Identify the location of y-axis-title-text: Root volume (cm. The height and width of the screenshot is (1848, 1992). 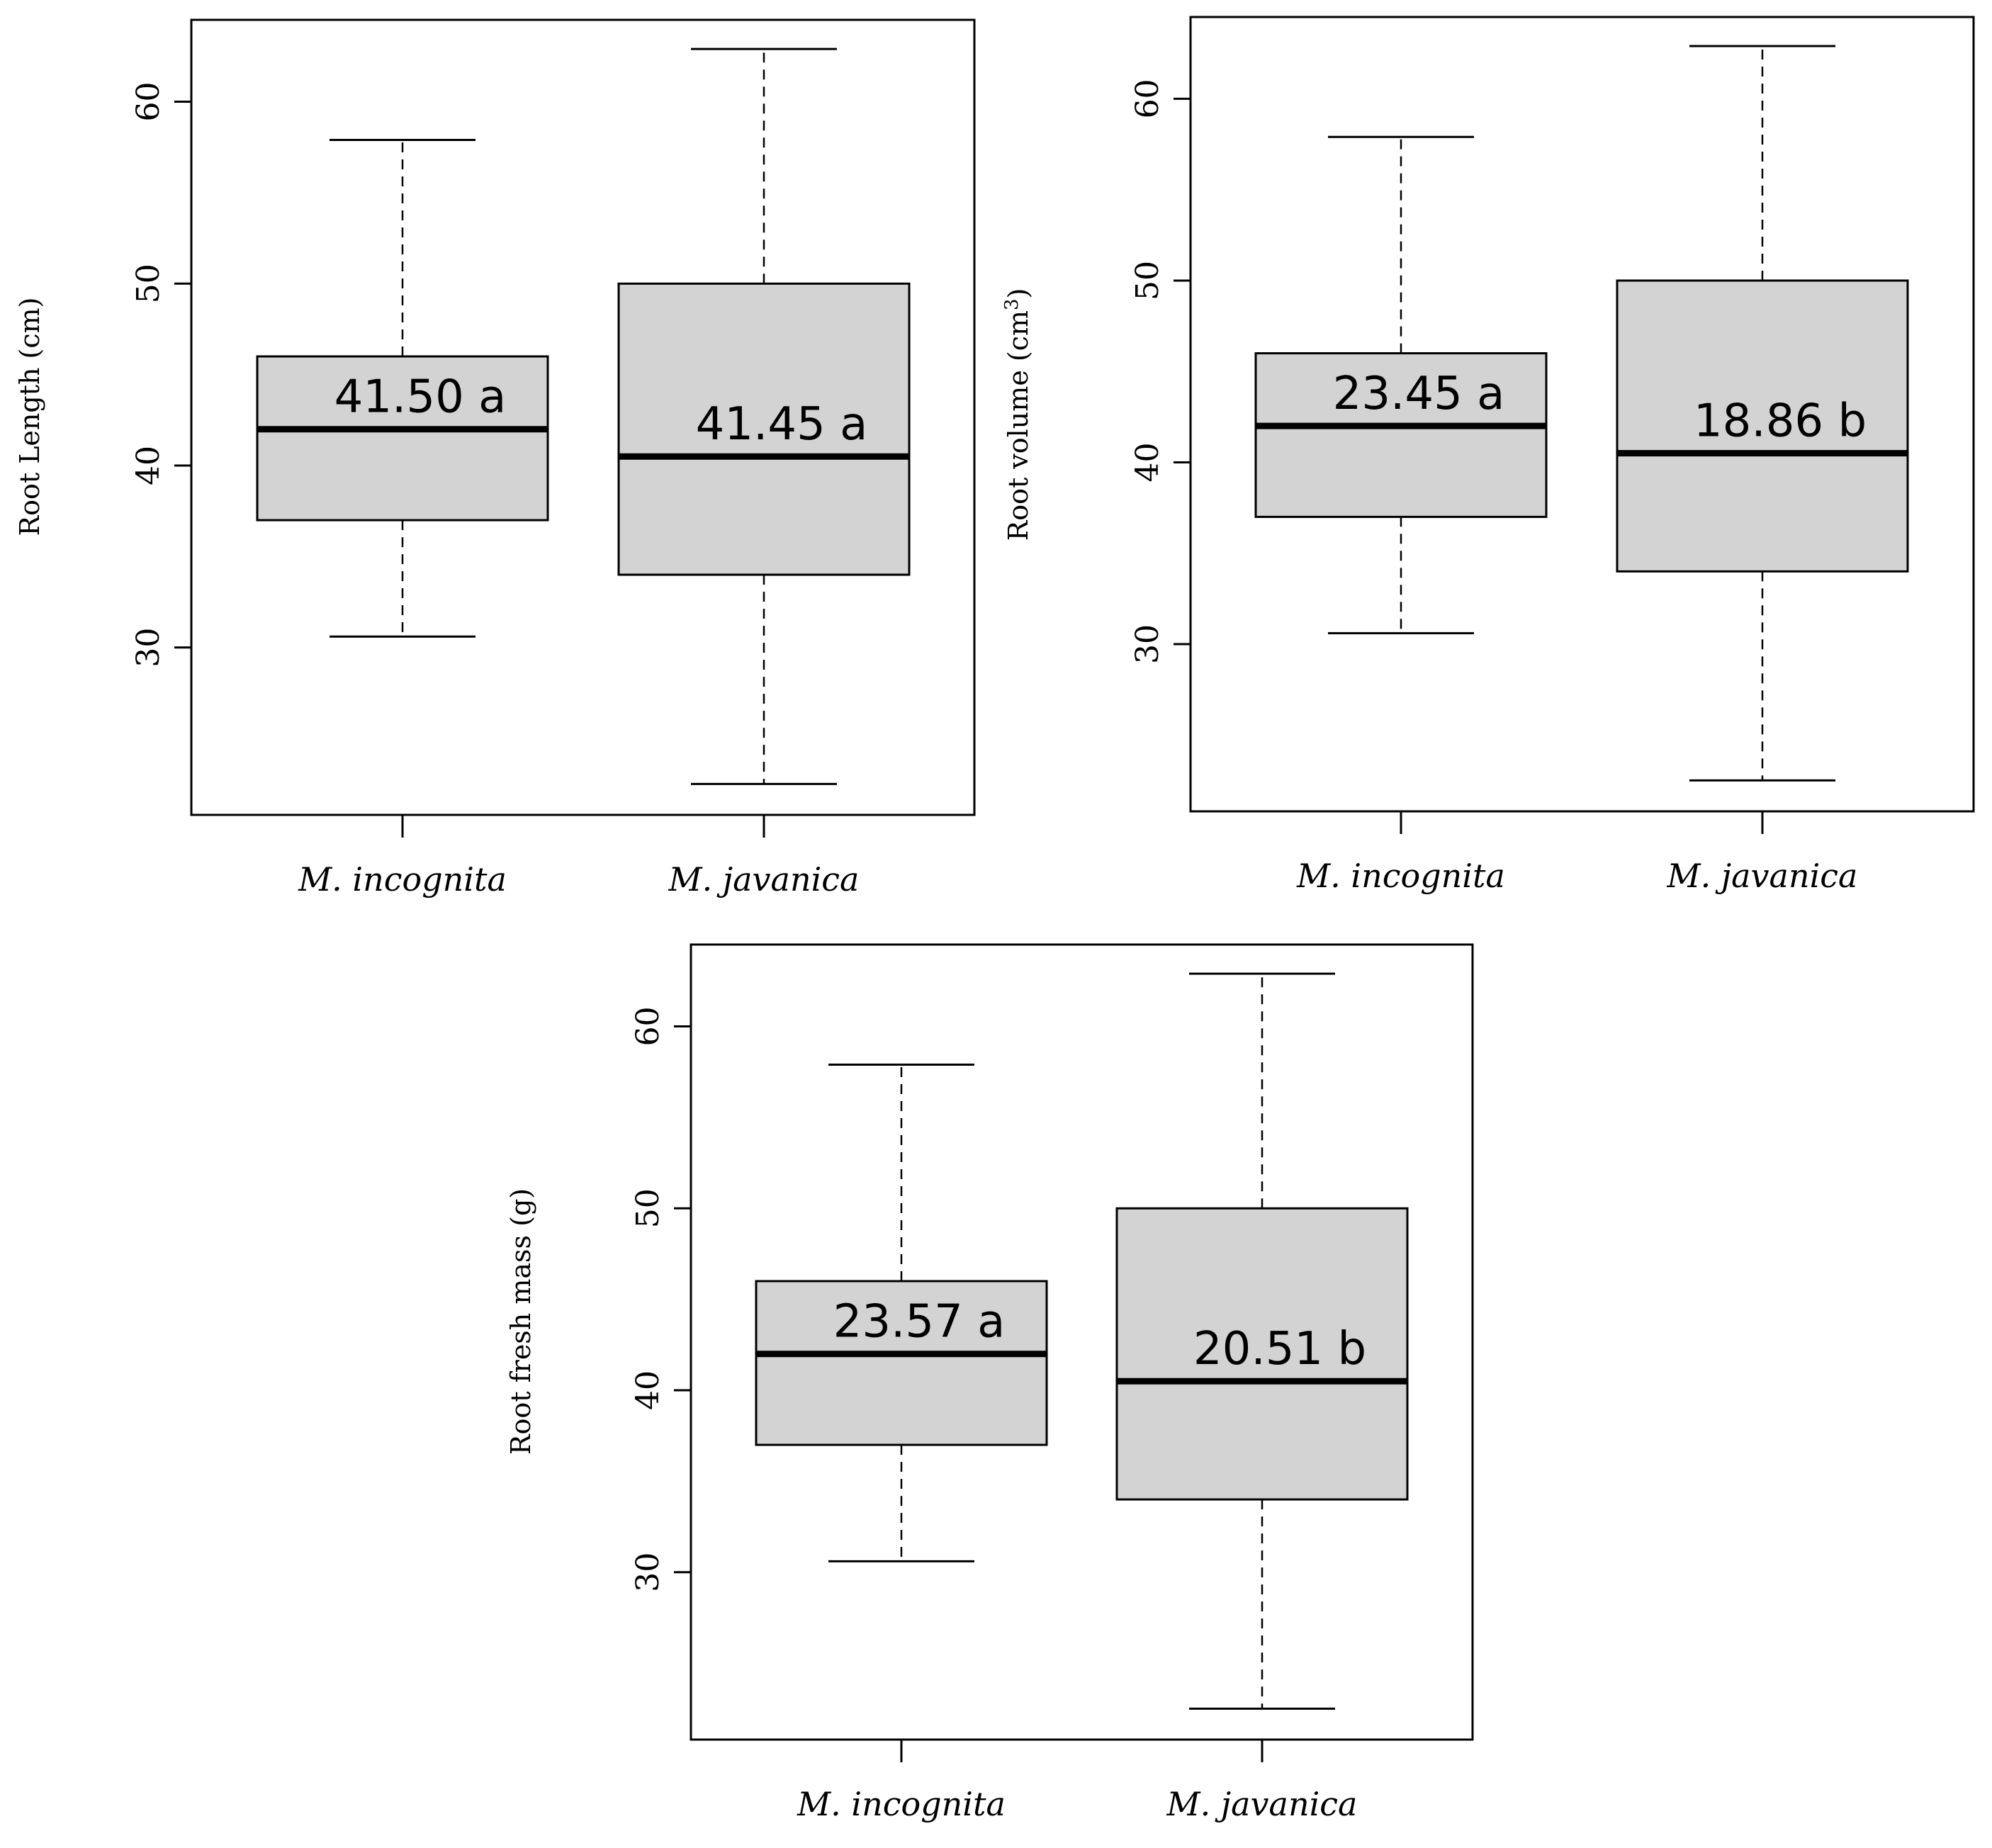
(1018, 425).